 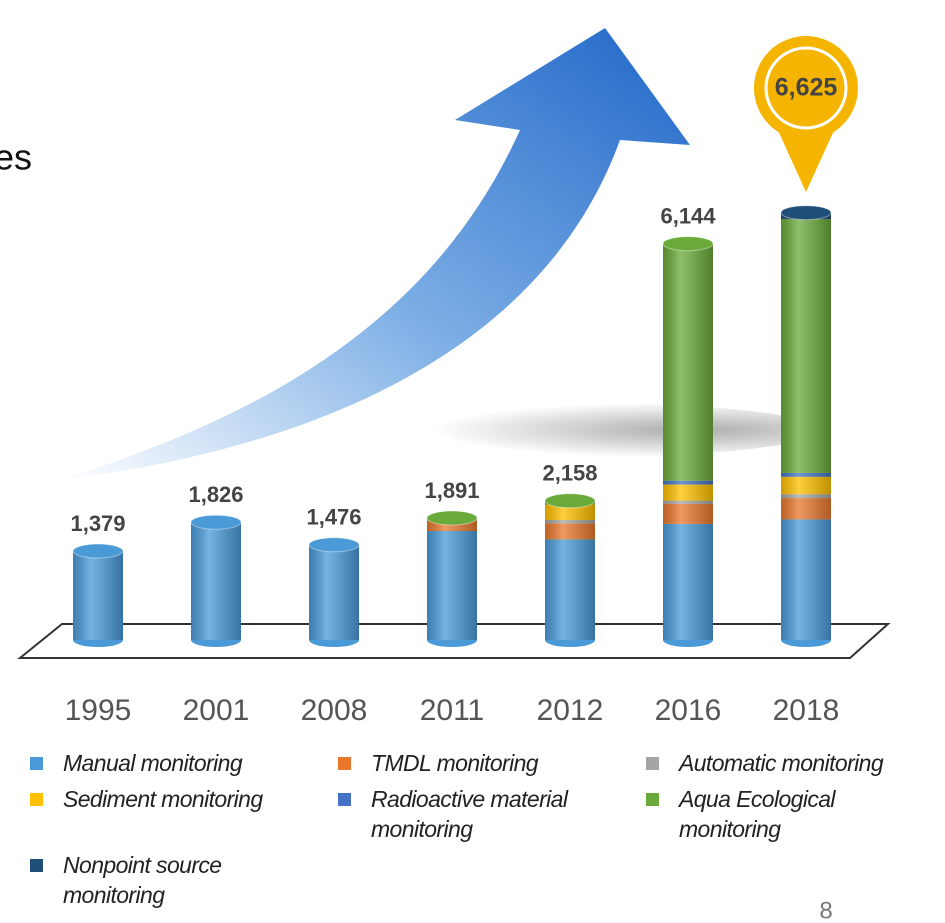 I want to click on legend-item: TMDL monitoring, so click(x=484, y=763).